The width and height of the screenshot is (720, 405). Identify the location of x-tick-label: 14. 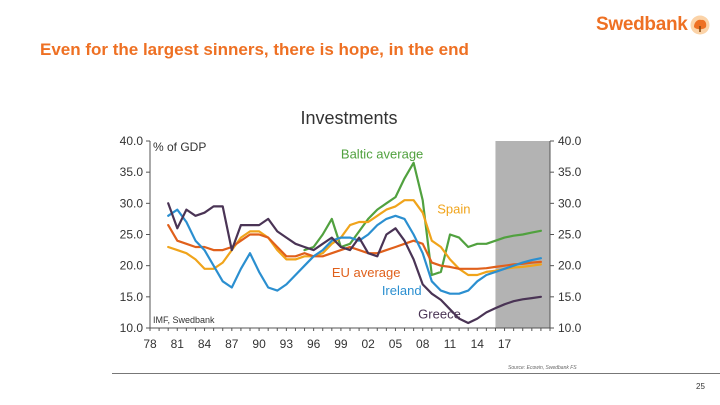
(478, 344).